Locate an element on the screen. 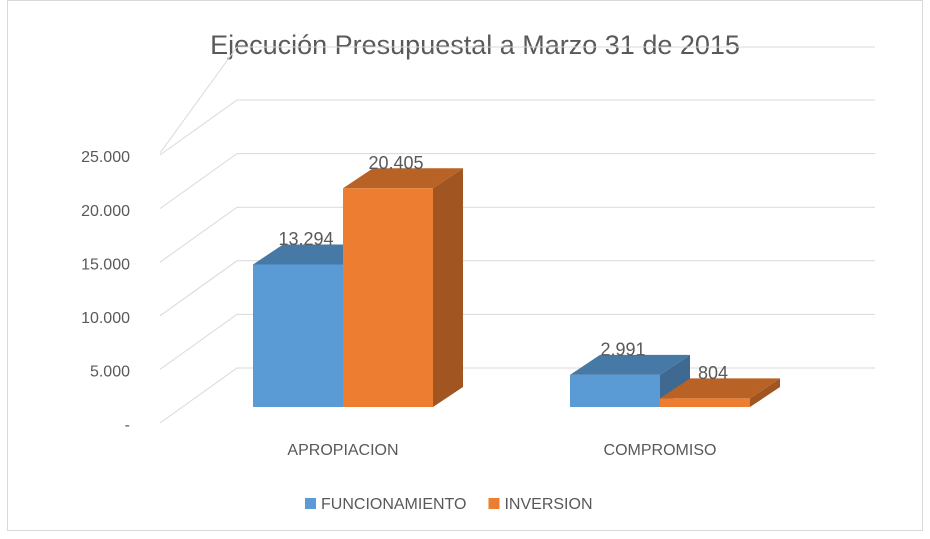  data-label: 20.405 is located at coordinates (395, 163).